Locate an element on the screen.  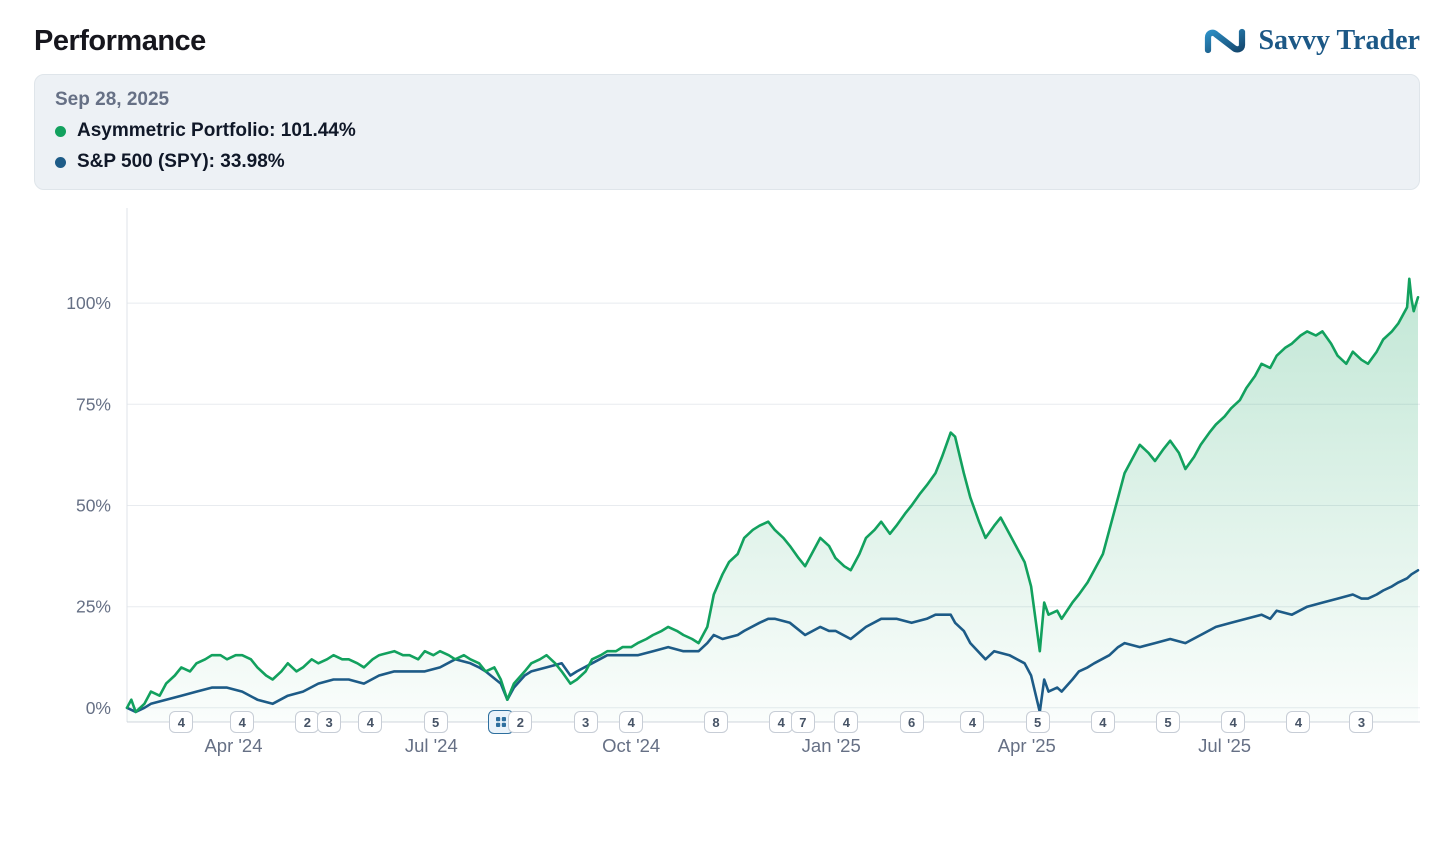
report-grid-icon is located at coordinates (500, 722).